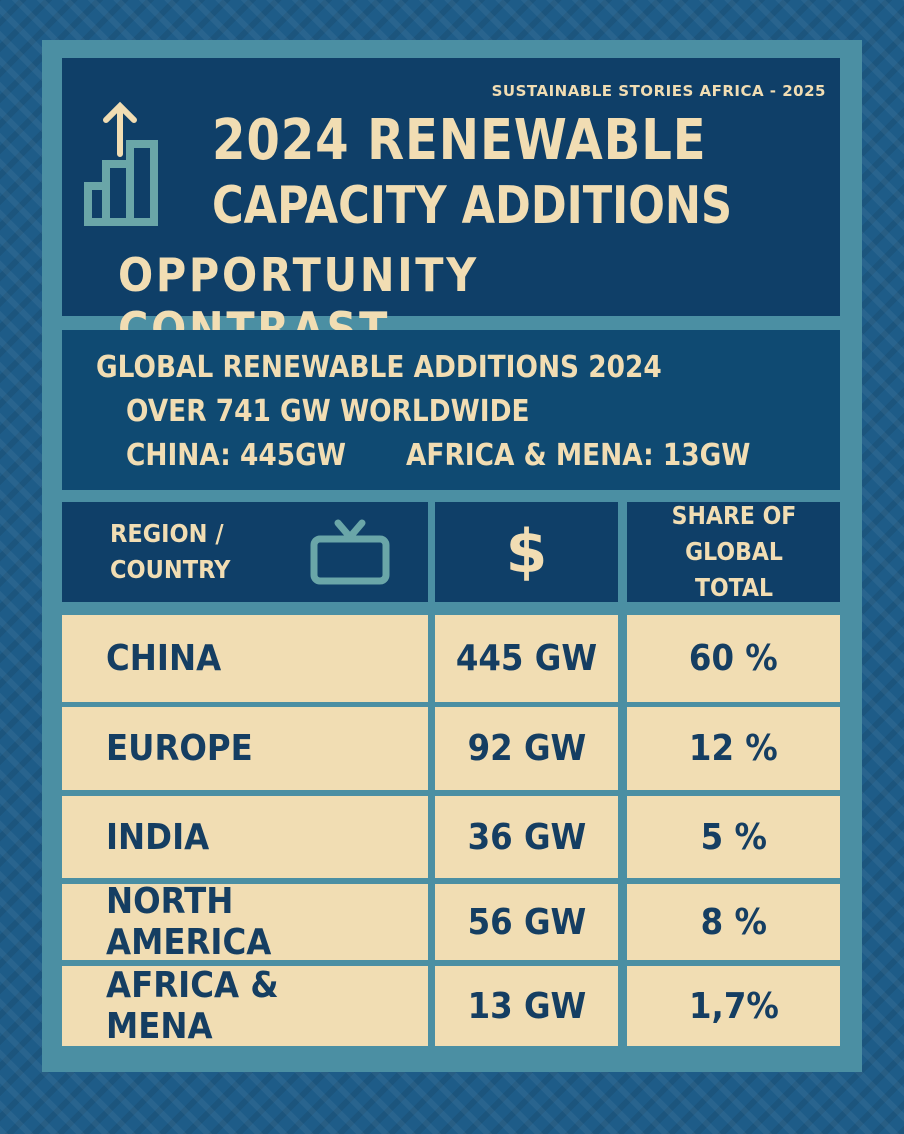 The width and height of the screenshot is (904, 1134). I want to click on capacity-value: 56 GW, so click(526, 922).